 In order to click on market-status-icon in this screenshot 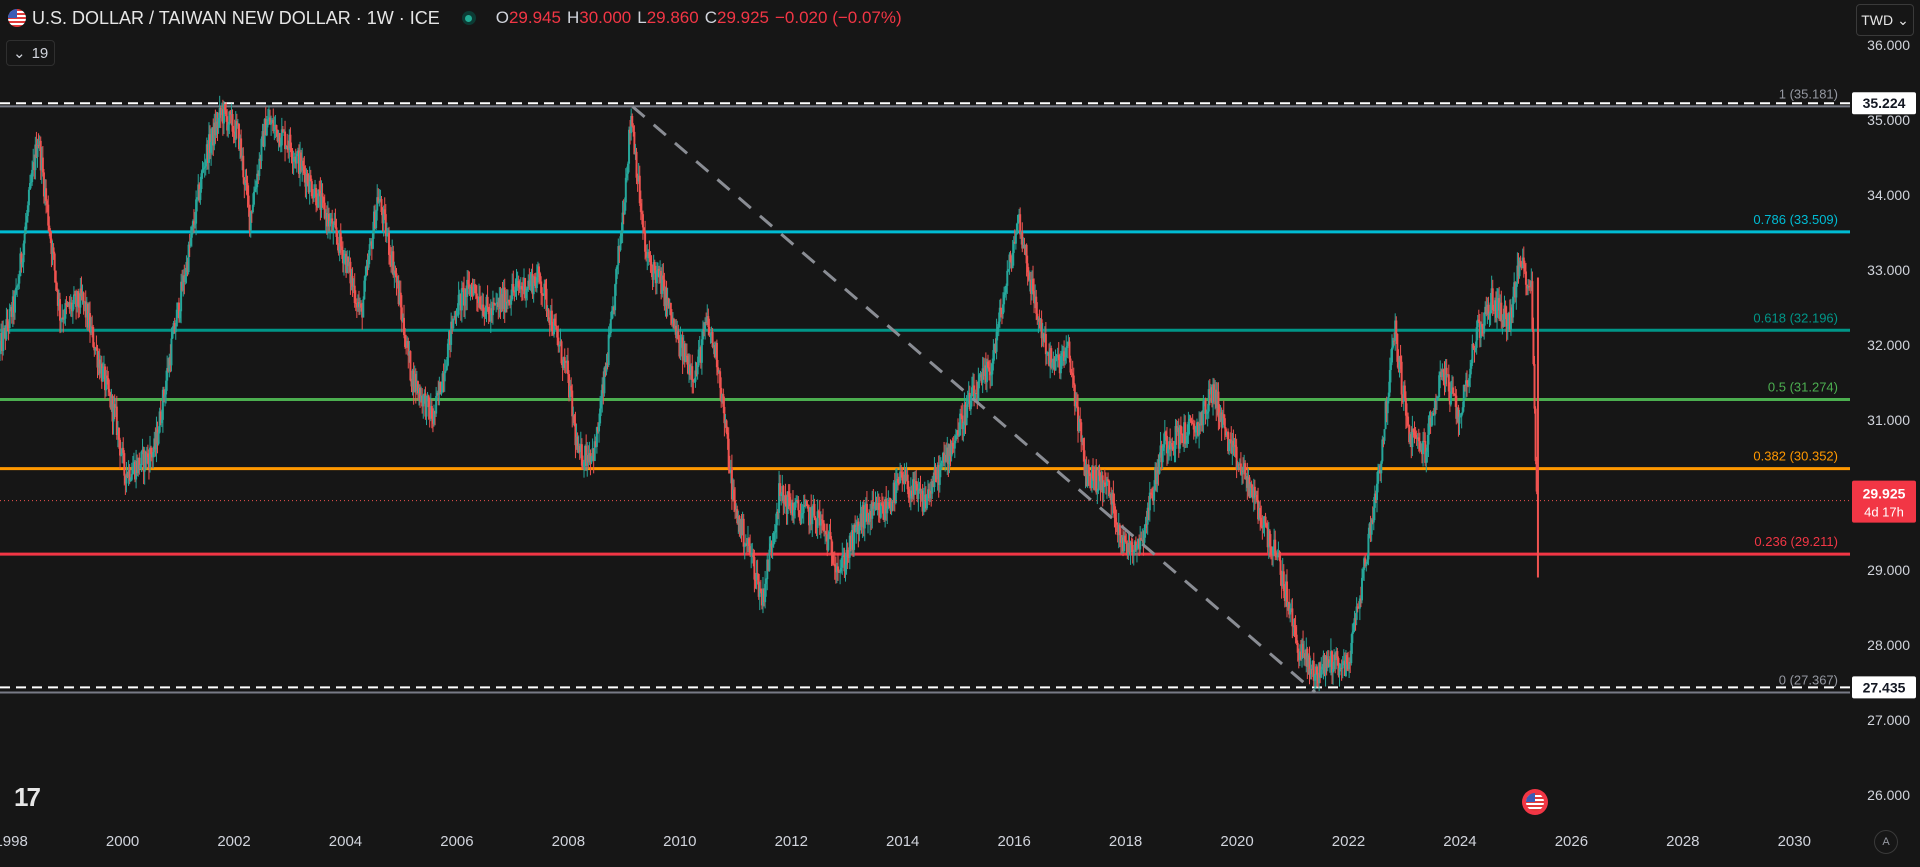, I will do `click(468, 18)`.